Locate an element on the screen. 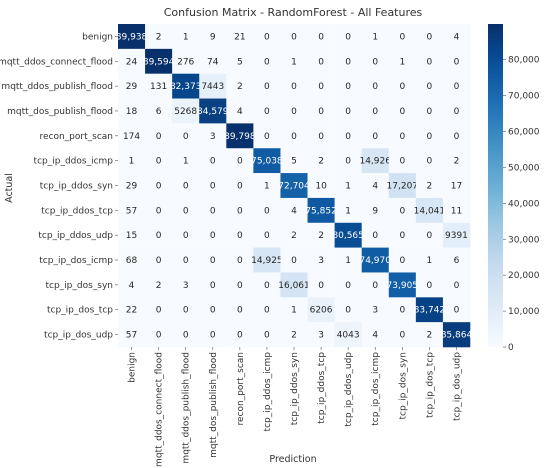 This screenshot has width=550, height=468. col-tick-label: mqtt_dos_publish_flood is located at coordinates (214, 405).